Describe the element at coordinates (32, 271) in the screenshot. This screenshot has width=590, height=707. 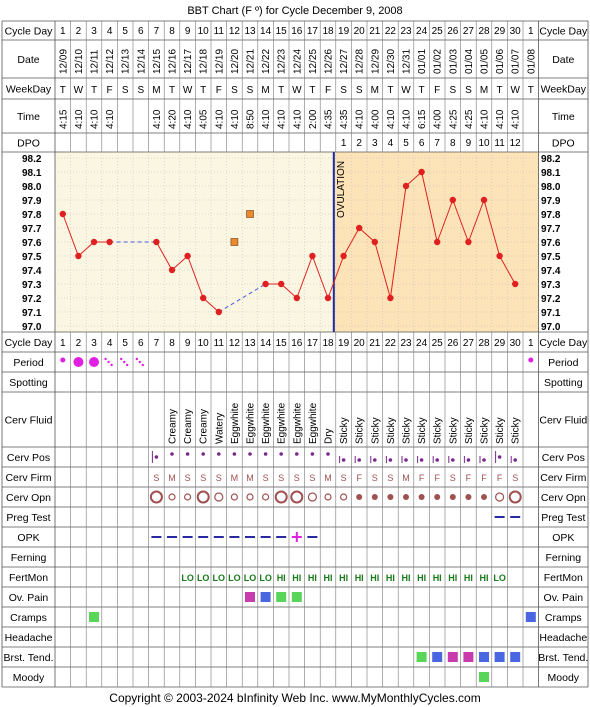
I see `y-tick-left: 97.4` at that location.